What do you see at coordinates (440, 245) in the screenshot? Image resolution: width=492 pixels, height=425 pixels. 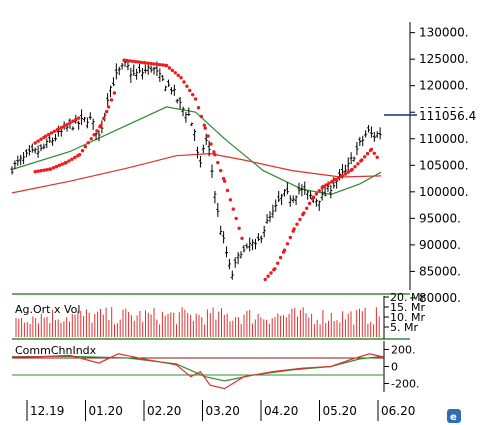 I see `price-tick-label: 90000.` at bounding box center [440, 245].